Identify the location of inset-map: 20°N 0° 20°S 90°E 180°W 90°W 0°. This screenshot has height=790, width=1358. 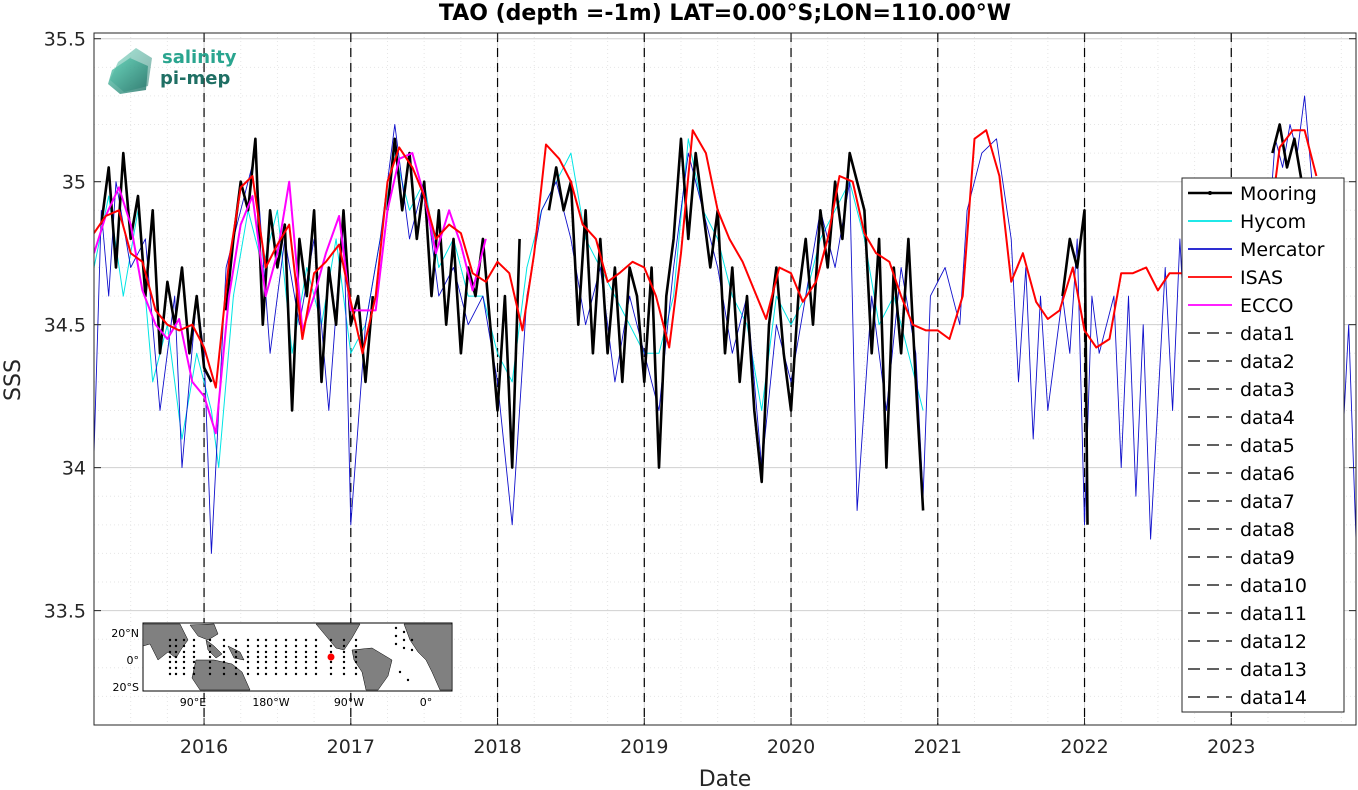
(282, 665).